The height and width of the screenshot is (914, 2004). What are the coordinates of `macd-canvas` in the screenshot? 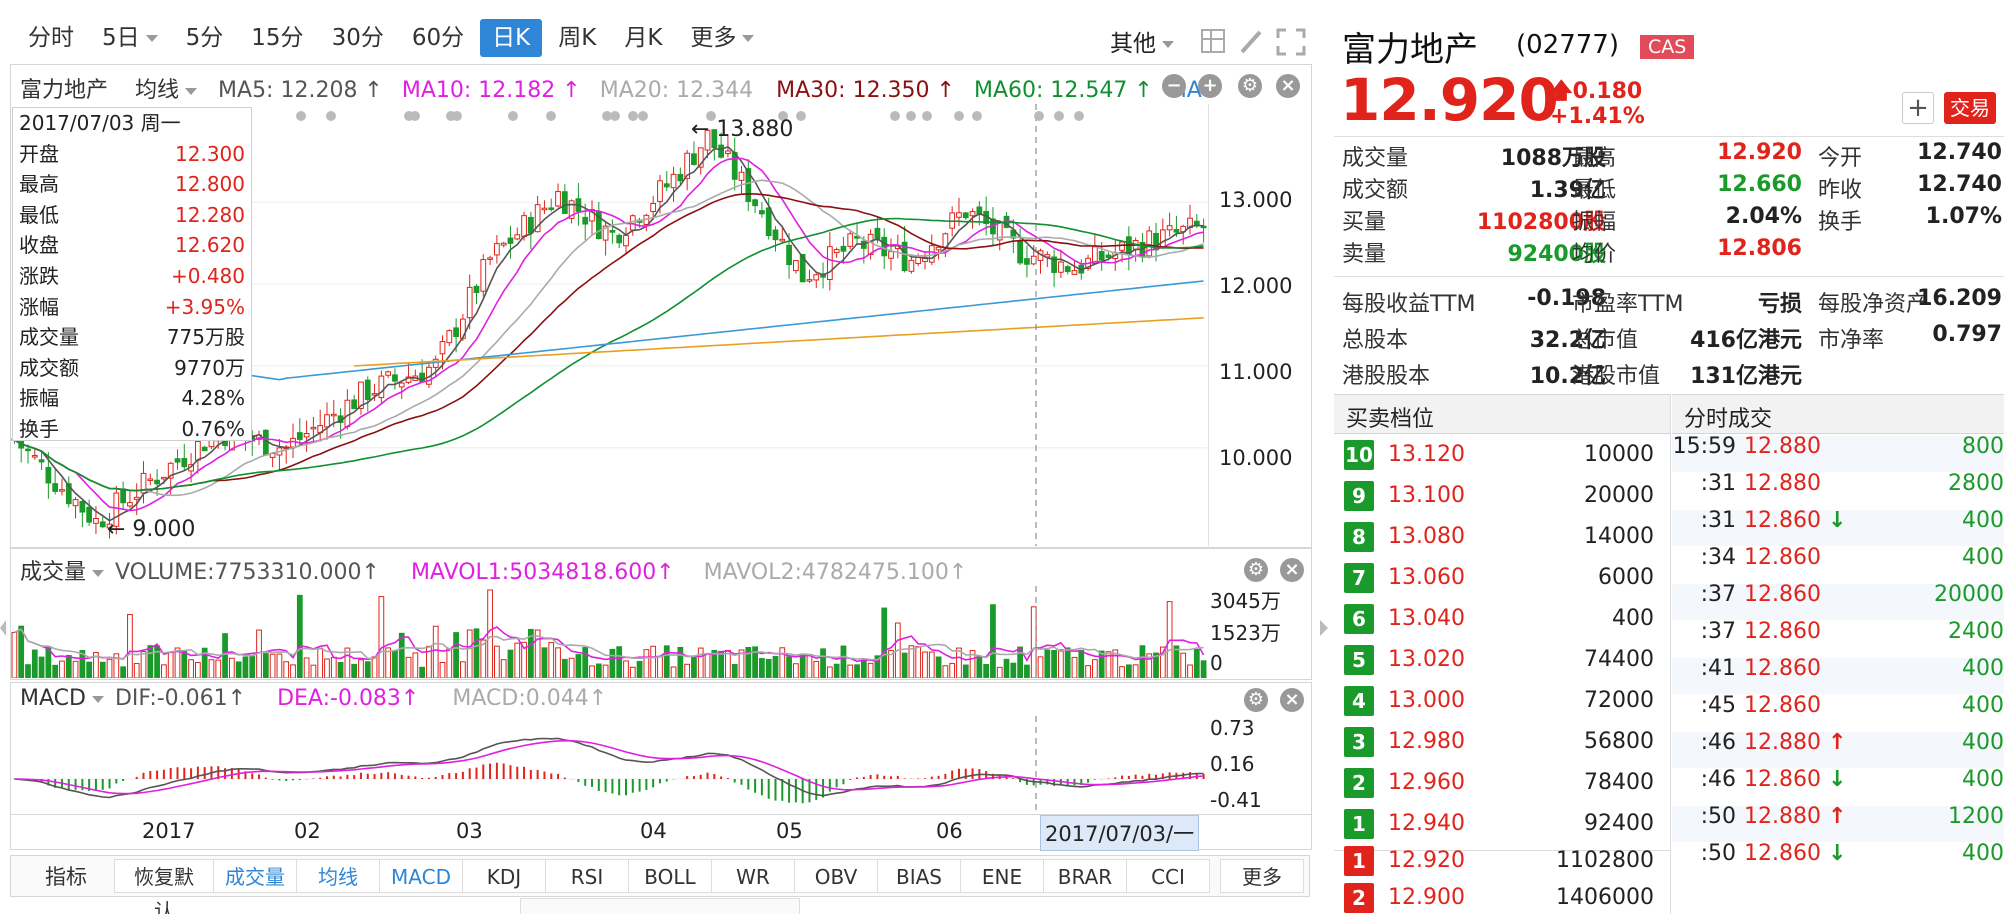 It's located at (609, 765).